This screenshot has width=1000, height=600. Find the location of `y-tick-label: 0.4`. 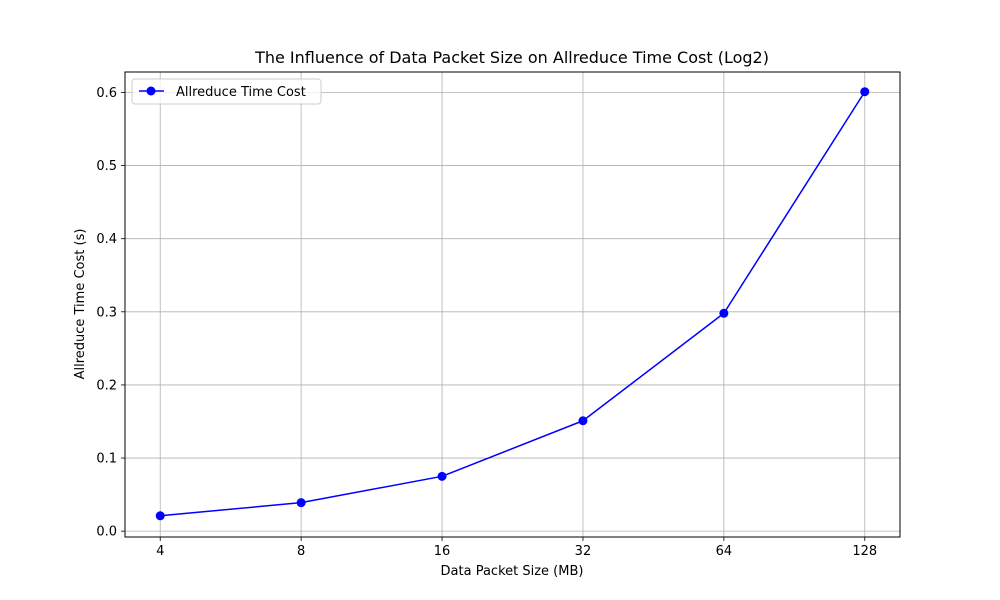

y-tick-label: 0.4 is located at coordinates (106, 239).